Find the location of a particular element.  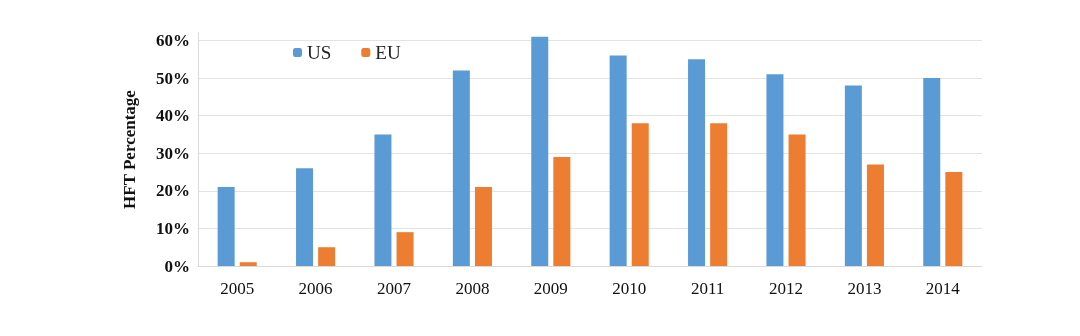

legend-label: US is located at coordinates (319, 52).